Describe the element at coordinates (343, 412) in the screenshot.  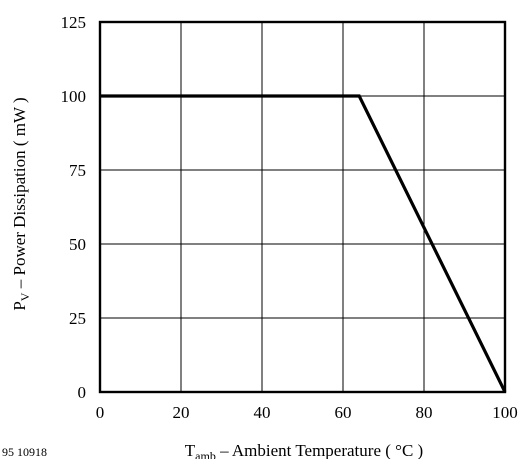
I see `x-tick-label: 60` at that location.